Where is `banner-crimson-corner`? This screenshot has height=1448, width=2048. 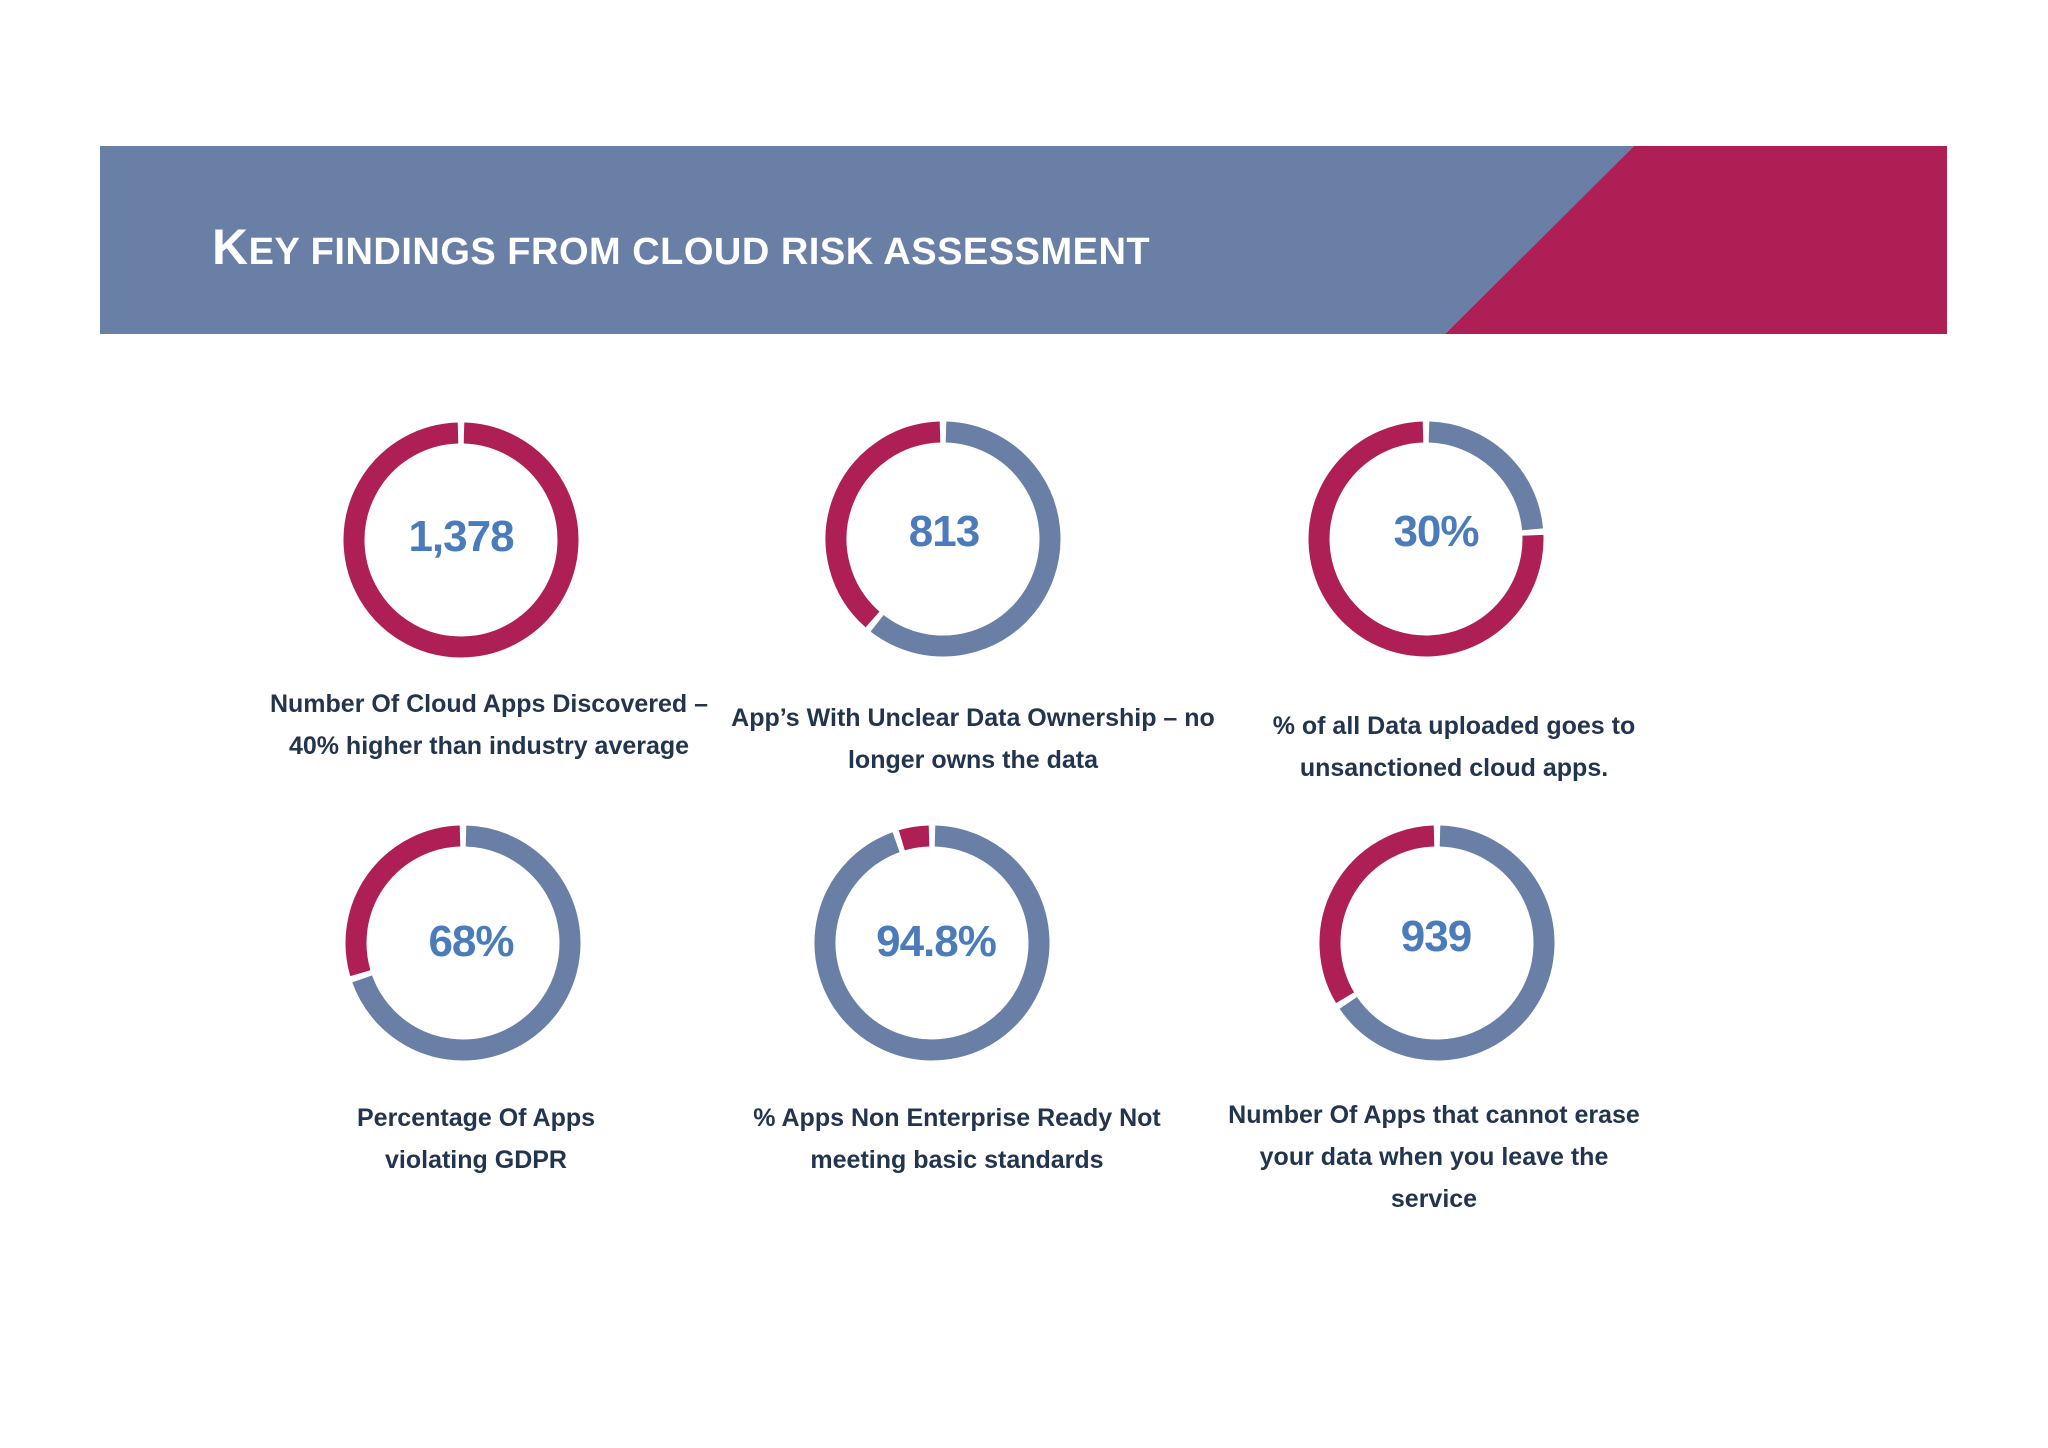
banner-crimson-corner is located at coordinates (1696, 240).